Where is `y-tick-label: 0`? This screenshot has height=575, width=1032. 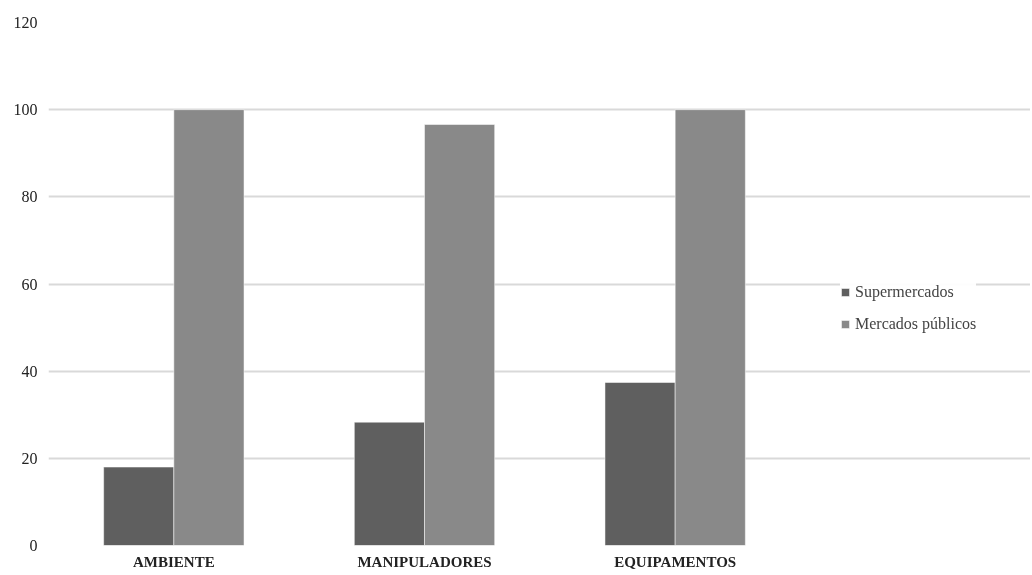
y-tick-label: 0 is located at coordinates (33, 545).